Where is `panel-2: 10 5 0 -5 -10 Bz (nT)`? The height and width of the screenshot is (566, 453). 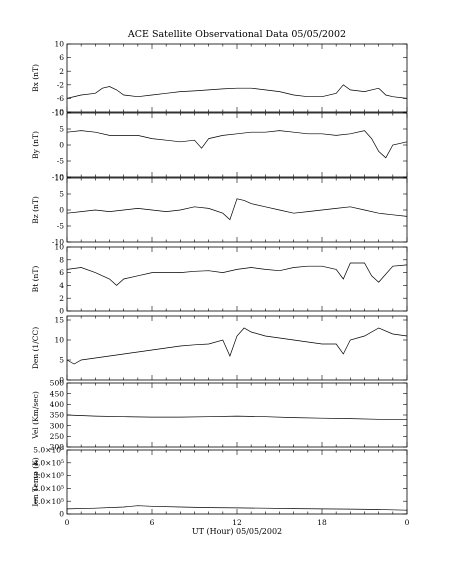 panel-2: 10 5 0 -5 -10 Bz (nT) is located at coordinates (219, 210).